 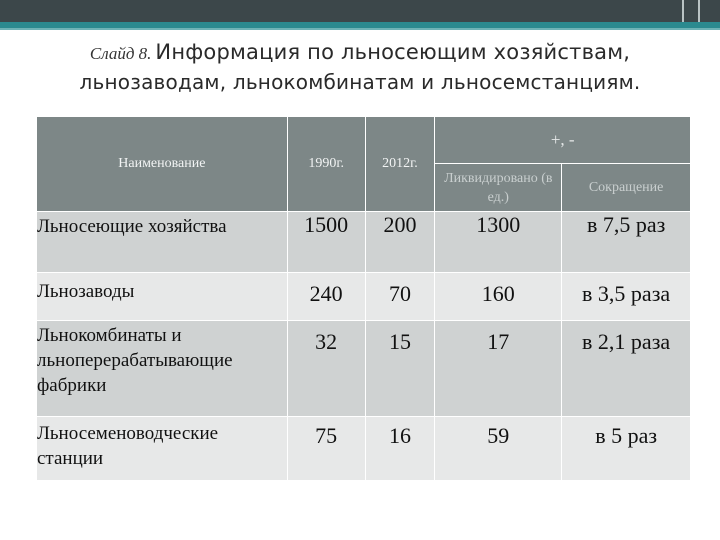 I want to click on cell-liquidated: 17, so click(x=498, y=368).